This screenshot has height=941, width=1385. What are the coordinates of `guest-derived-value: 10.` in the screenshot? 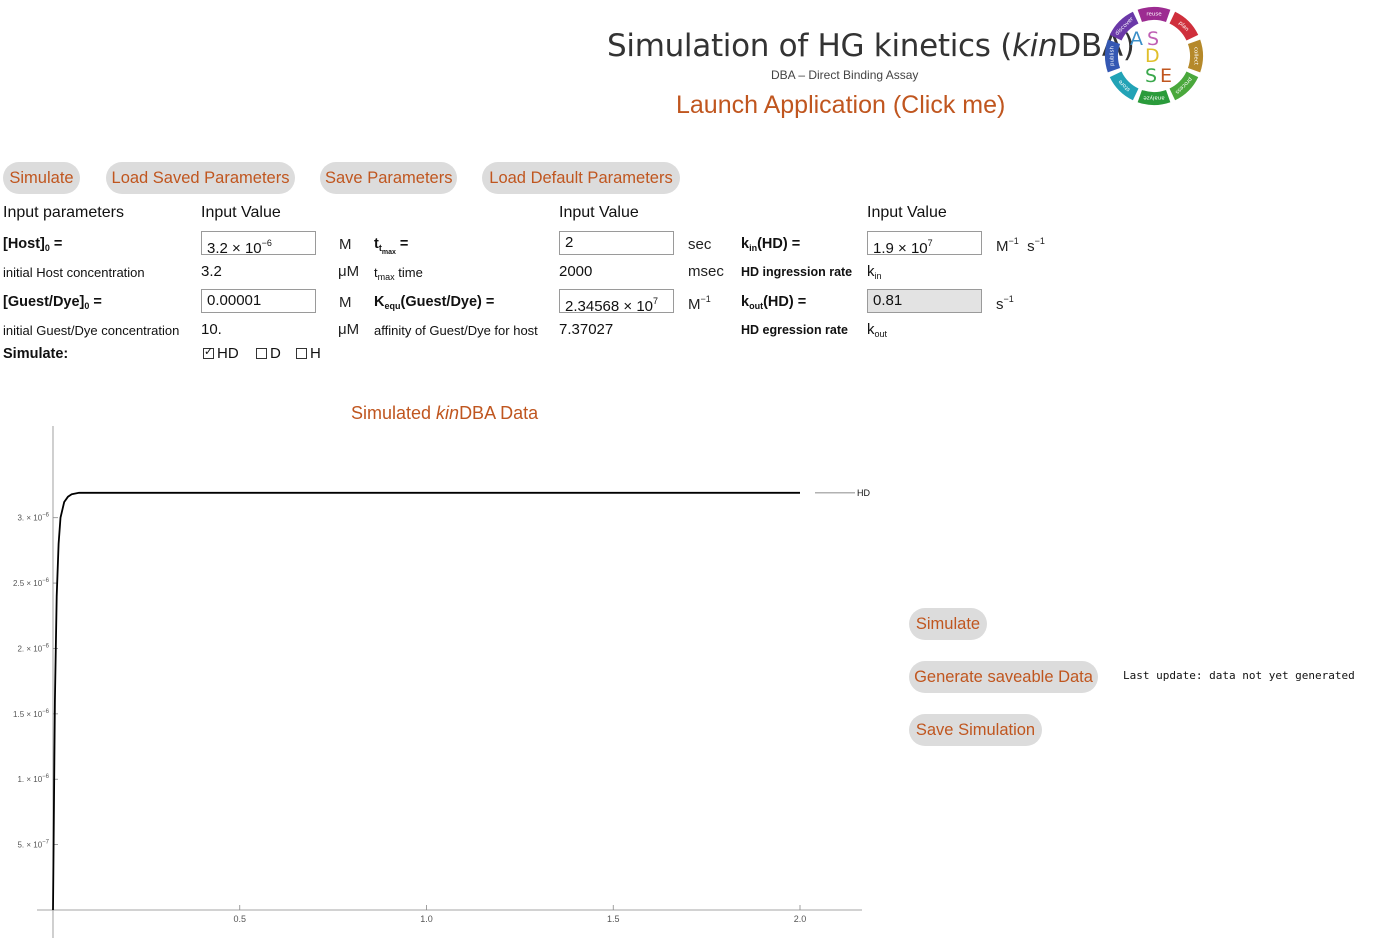 It's located at (211, 329).